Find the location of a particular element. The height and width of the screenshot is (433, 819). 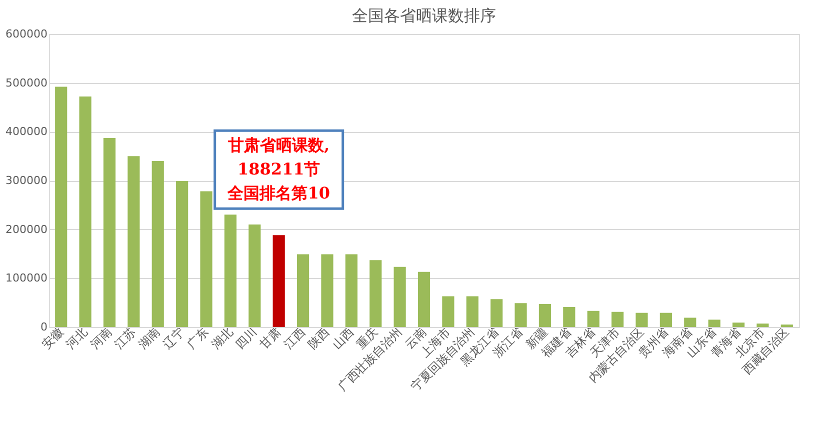

y-tick-label: 200000 is located at coordinates (27, 229).